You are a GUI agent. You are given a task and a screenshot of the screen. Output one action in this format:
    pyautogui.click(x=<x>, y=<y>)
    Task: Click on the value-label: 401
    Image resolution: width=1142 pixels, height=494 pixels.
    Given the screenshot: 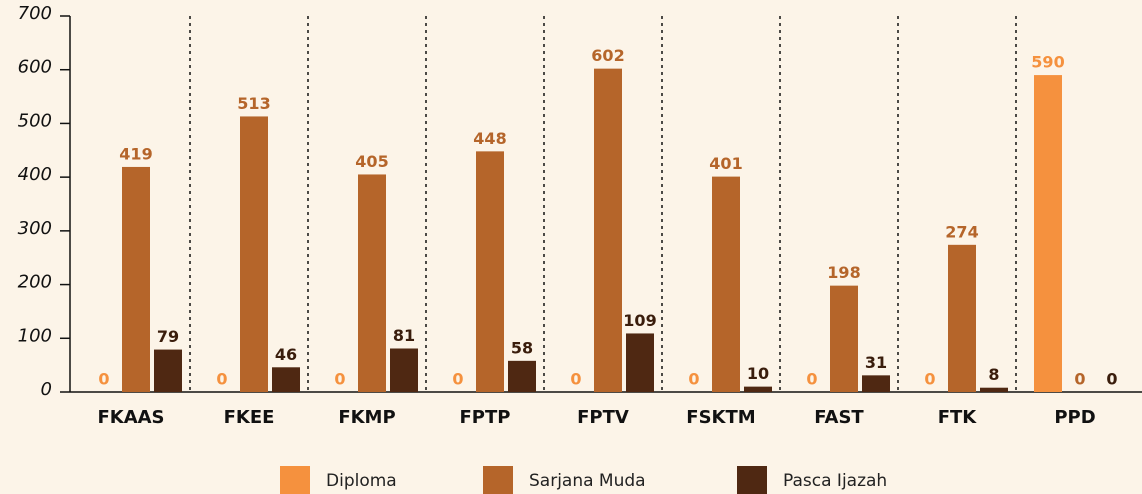 What is the action you would take?
    pyautogui.click(x=725, y=163)
    